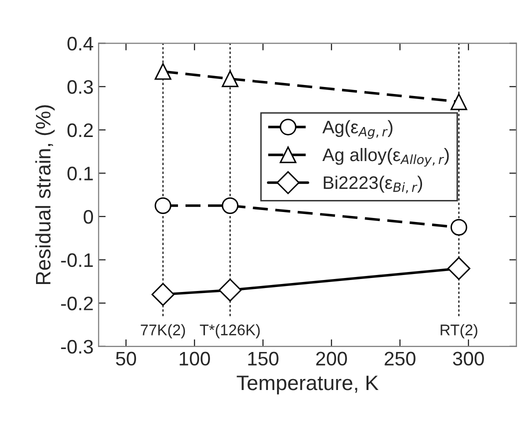 The width and height of the screenshot is (519, 433). What do you see at coordinates (459, 331) in the screenshot?
I see `ref-line-label: RT(2)` at bounding box center [459, 331].